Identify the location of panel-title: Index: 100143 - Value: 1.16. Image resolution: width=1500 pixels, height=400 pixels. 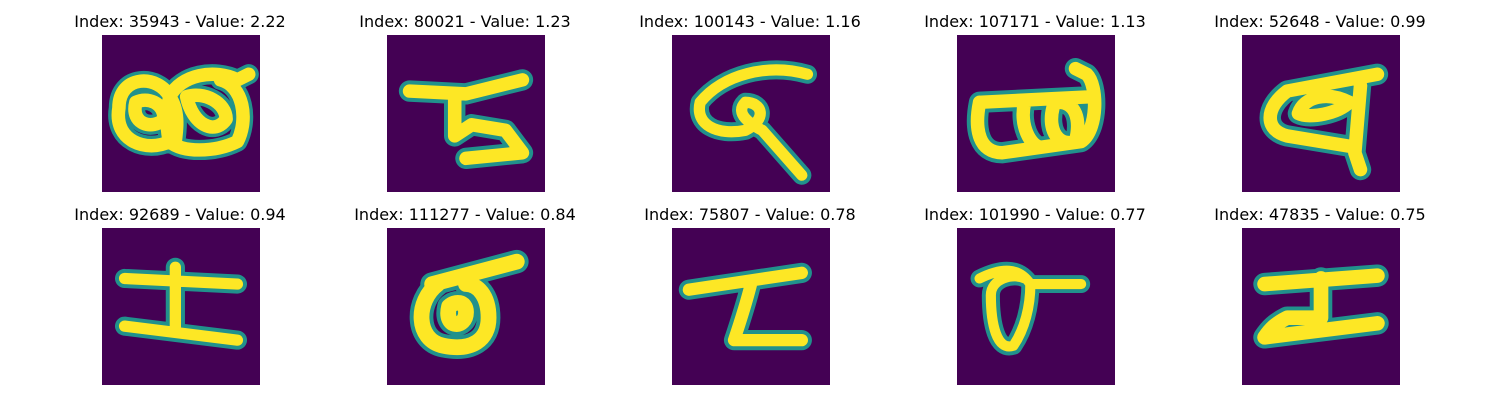
(750, 21).